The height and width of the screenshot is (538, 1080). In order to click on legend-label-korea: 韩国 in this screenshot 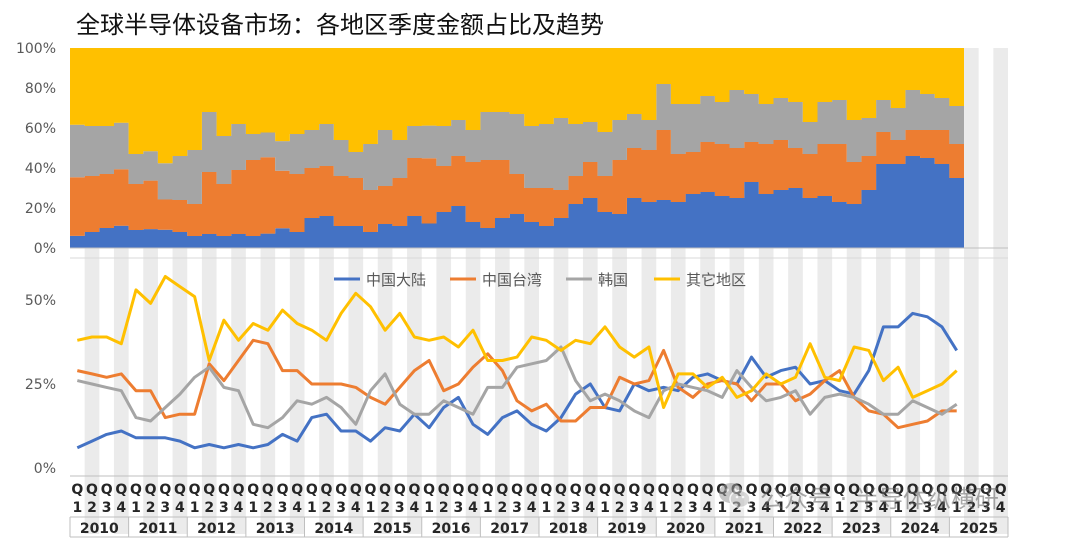, I will do `click(613, 280)`.